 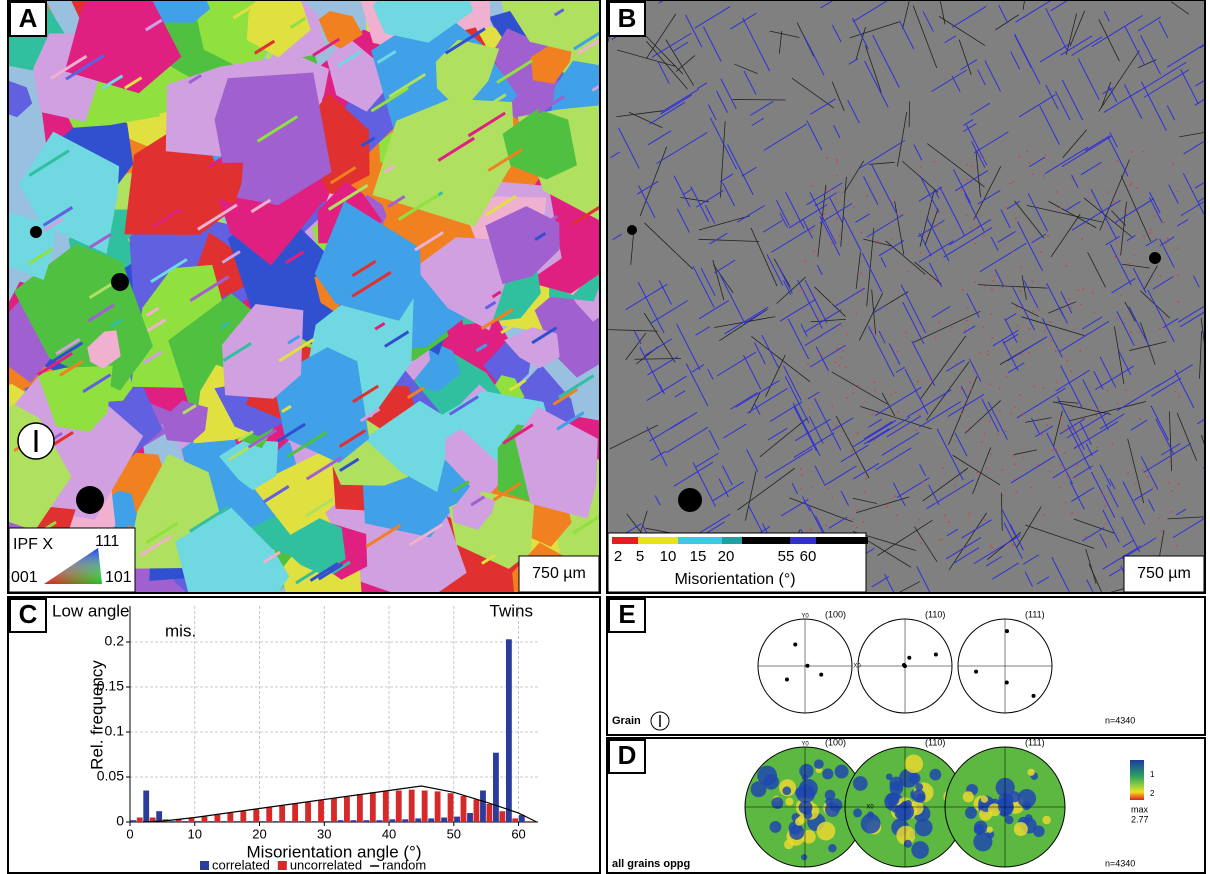 I want to click on x-tick-label: 50, so click(x=454, y=833).